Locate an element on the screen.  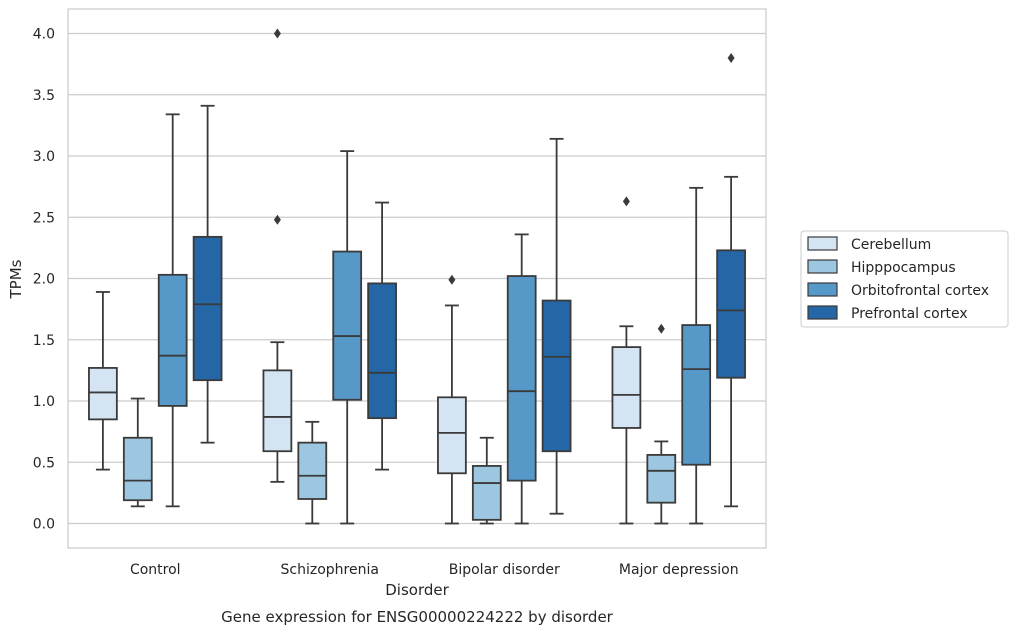
x-tick-label: Major depression is located at coordinates (679, 570).